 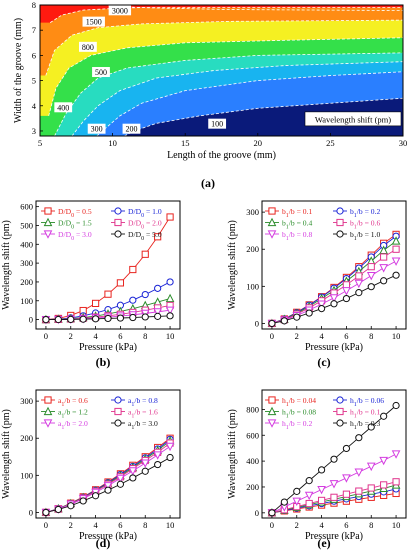 What do you see at coordinates (226, 15) in the screenshot?
I see `contour-line` at bounding box center [226, 15].